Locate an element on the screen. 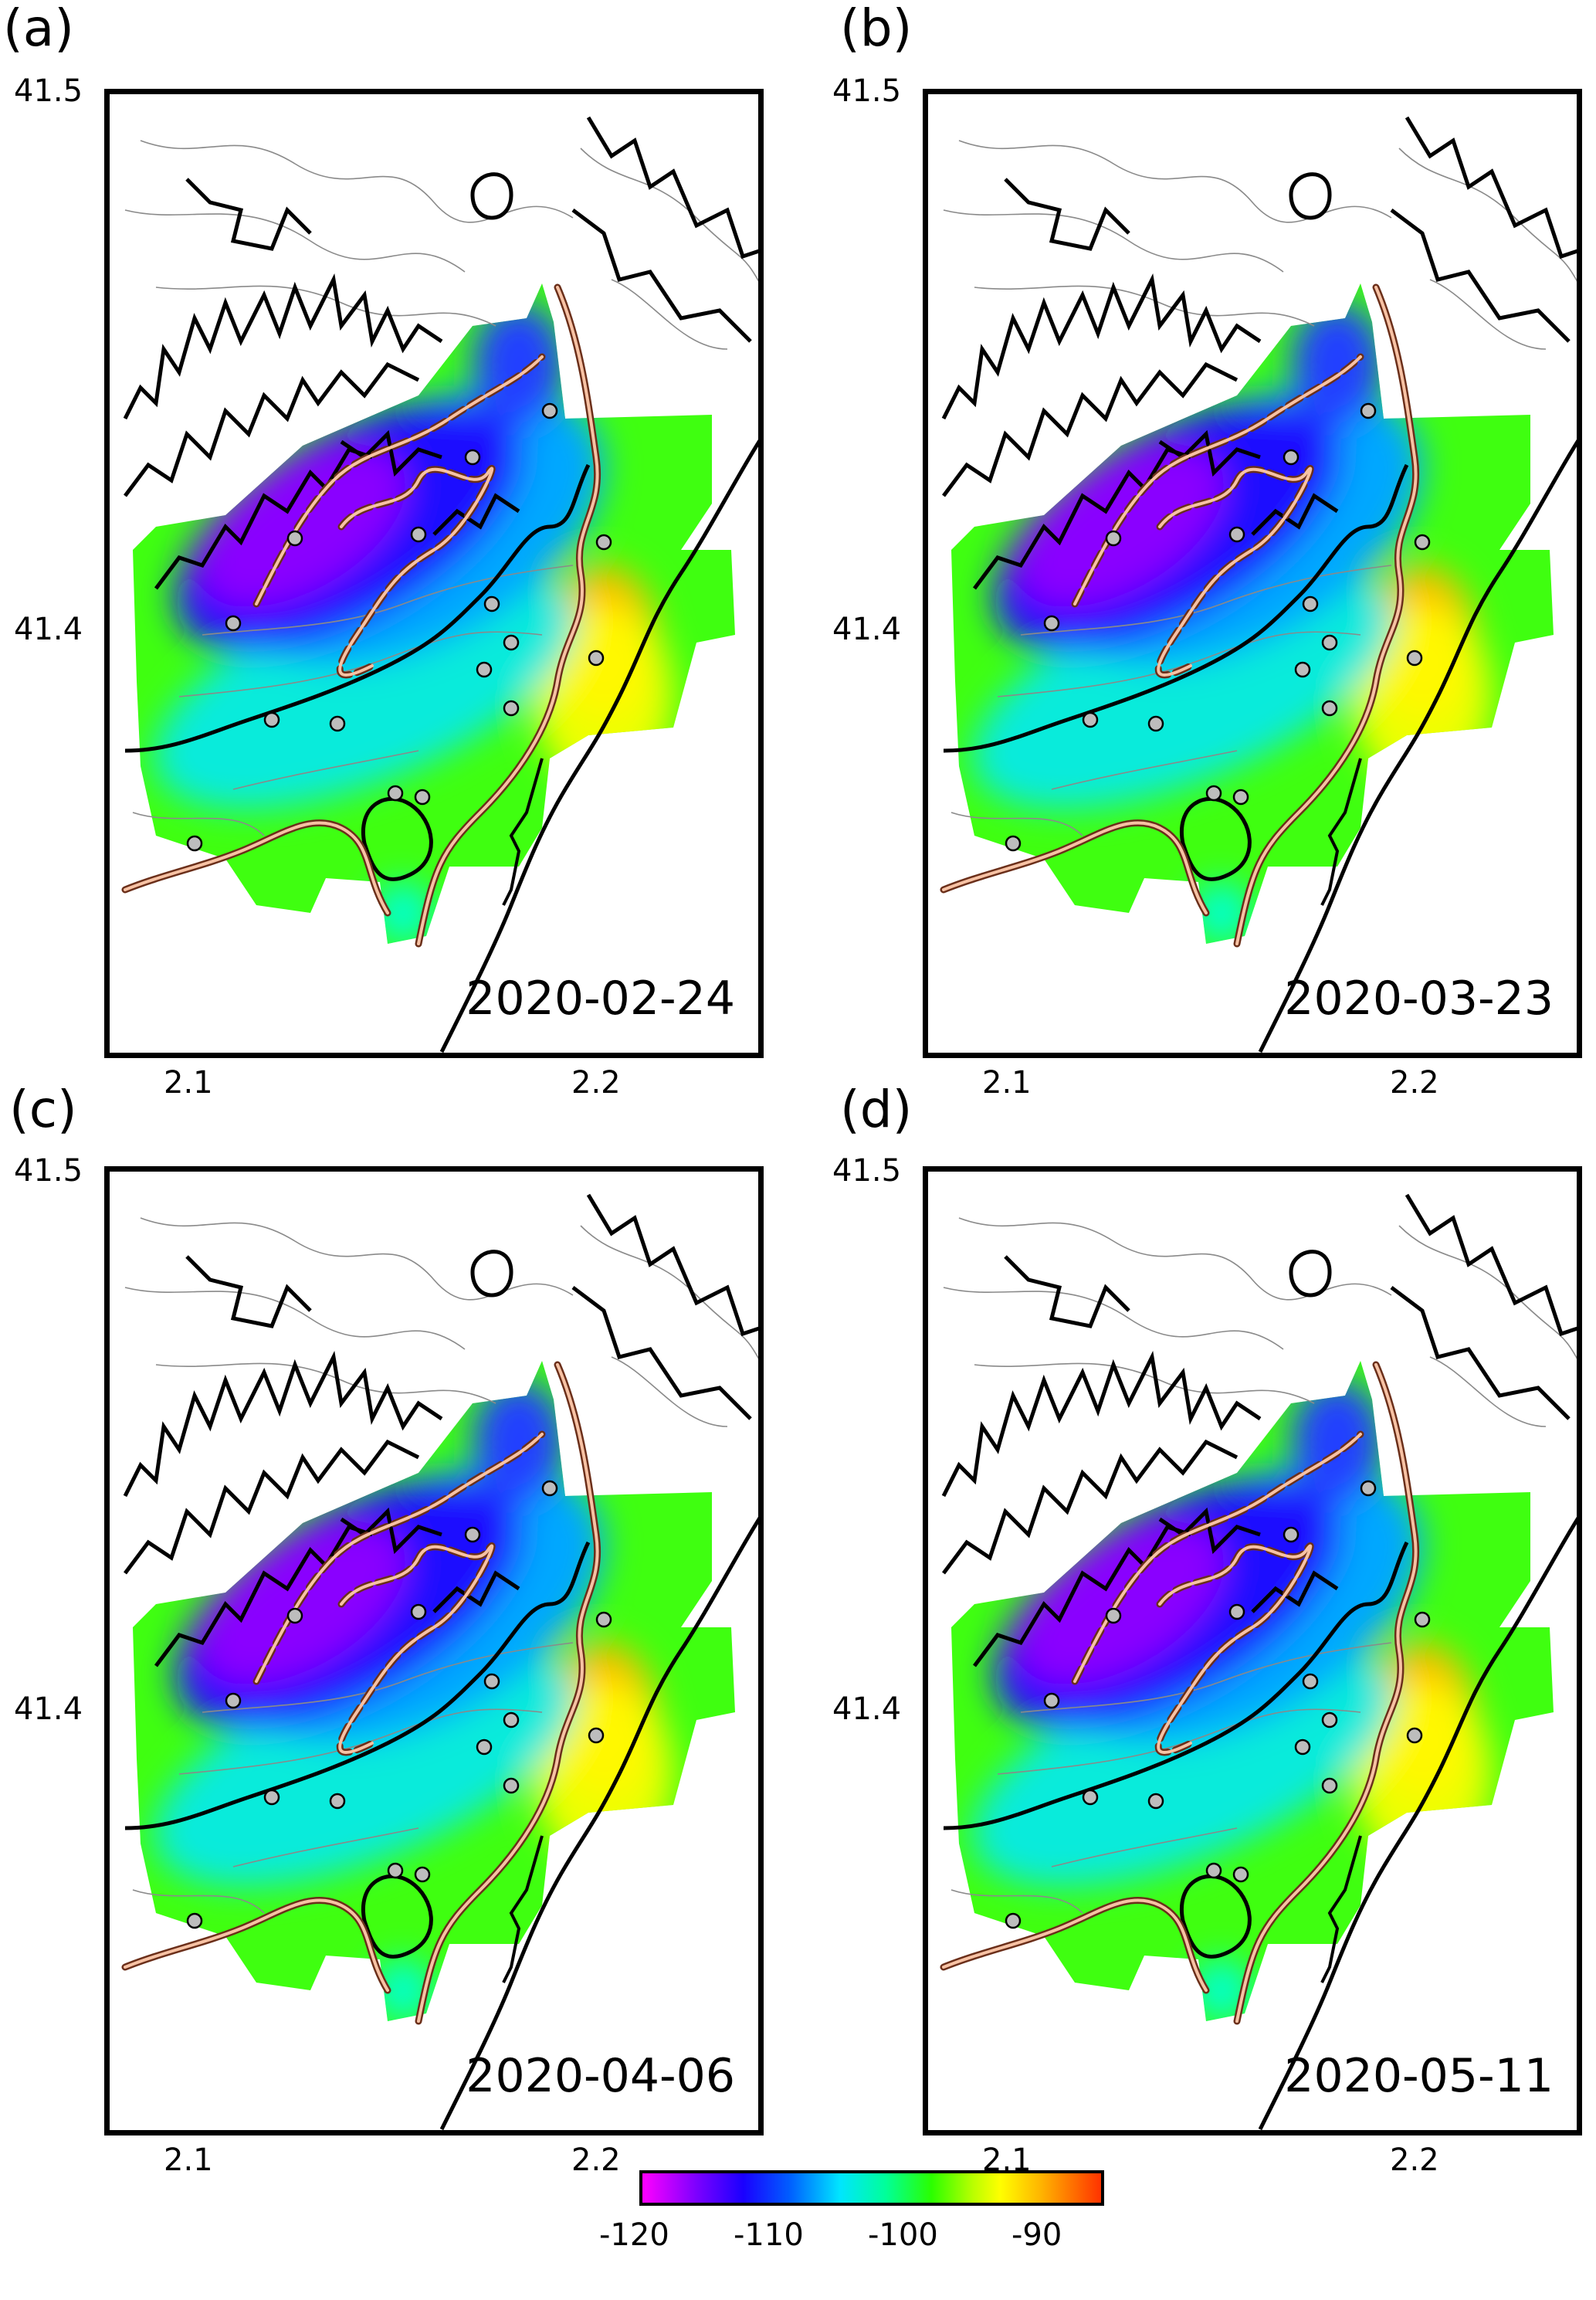  lat-label-41-4-c: 41.4 is located at coordinates (49, 1709).